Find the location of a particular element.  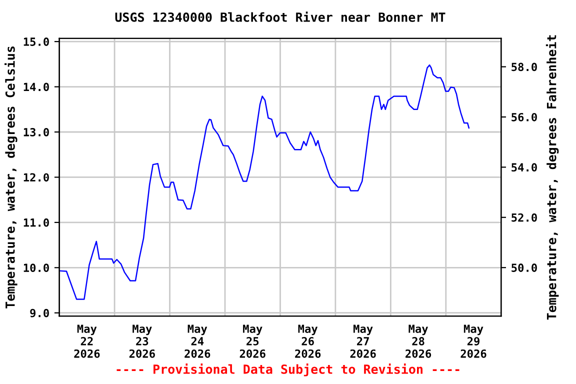

y2-tick-label: 50.0 is located at coordinates (524, 268).